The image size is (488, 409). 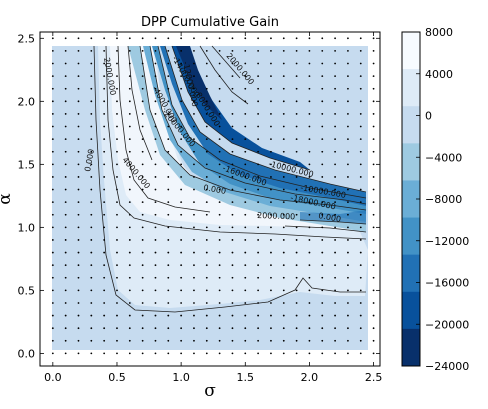 I want to click on colorbar-tick-label: 4000, so click(x=439, y=74).